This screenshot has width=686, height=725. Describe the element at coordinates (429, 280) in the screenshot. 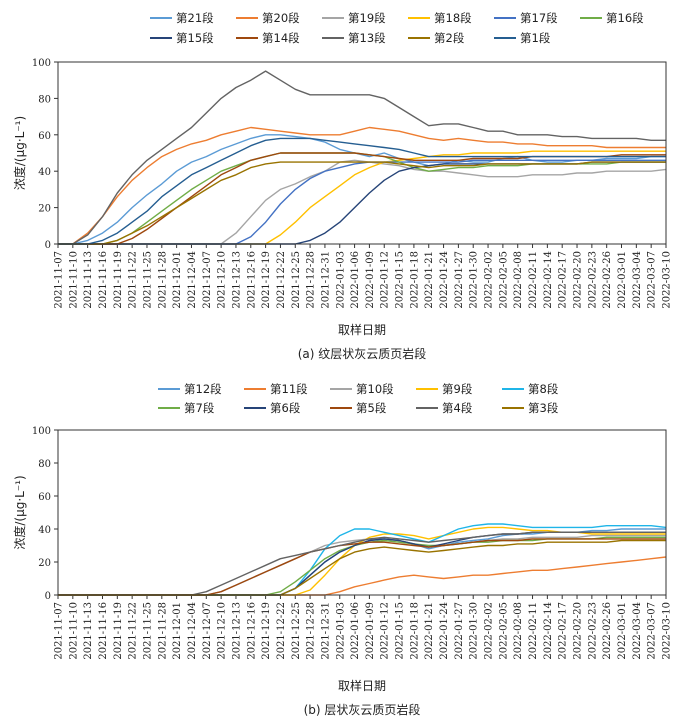

I see `a-x-tick-label: 2022-01-21` at that location.